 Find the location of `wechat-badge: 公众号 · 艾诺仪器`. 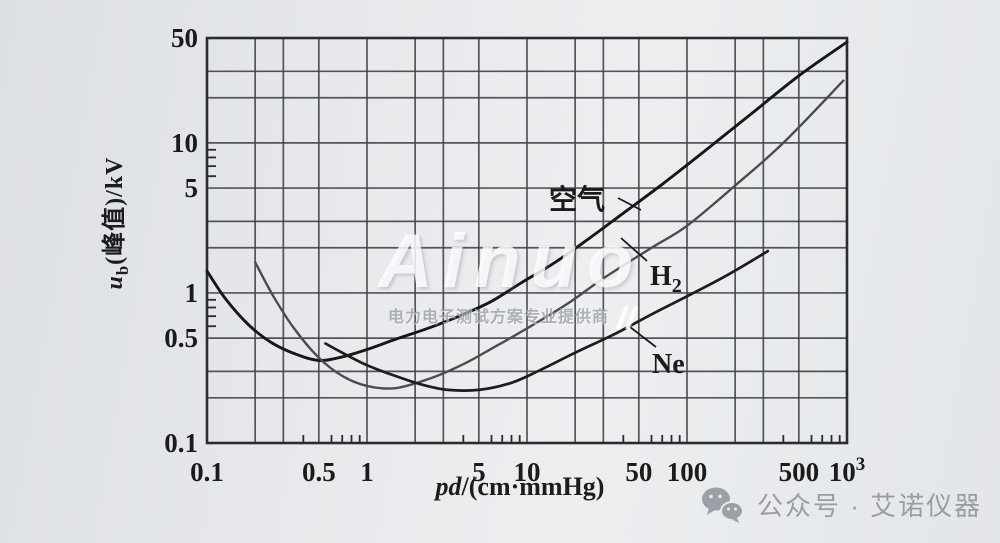

wechat-badge: 公众号 · 艾诺仪器 is located at coordinates (841, 504).